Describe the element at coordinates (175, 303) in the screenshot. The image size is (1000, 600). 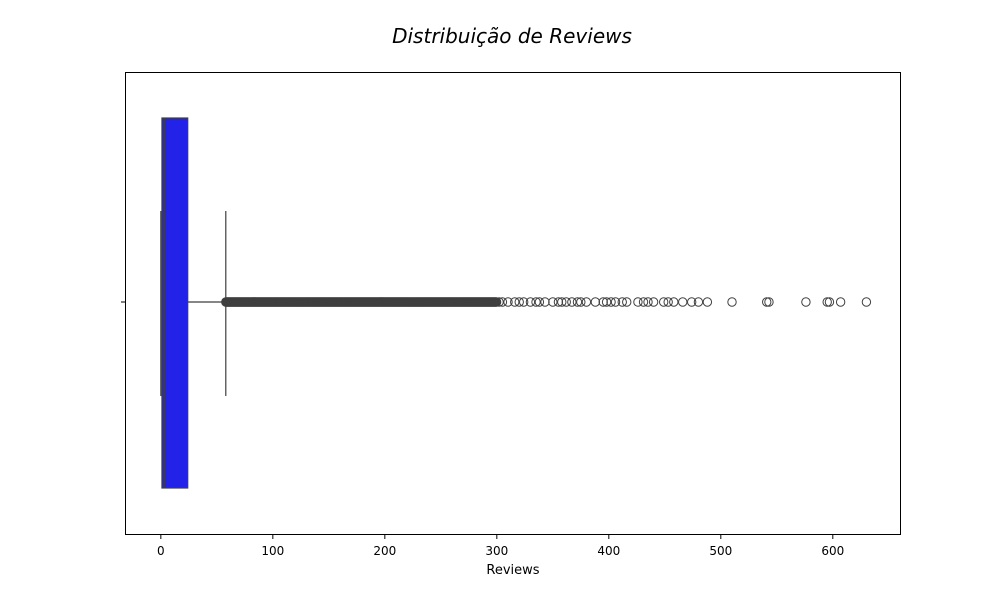
I see `iqr-box` at that location.